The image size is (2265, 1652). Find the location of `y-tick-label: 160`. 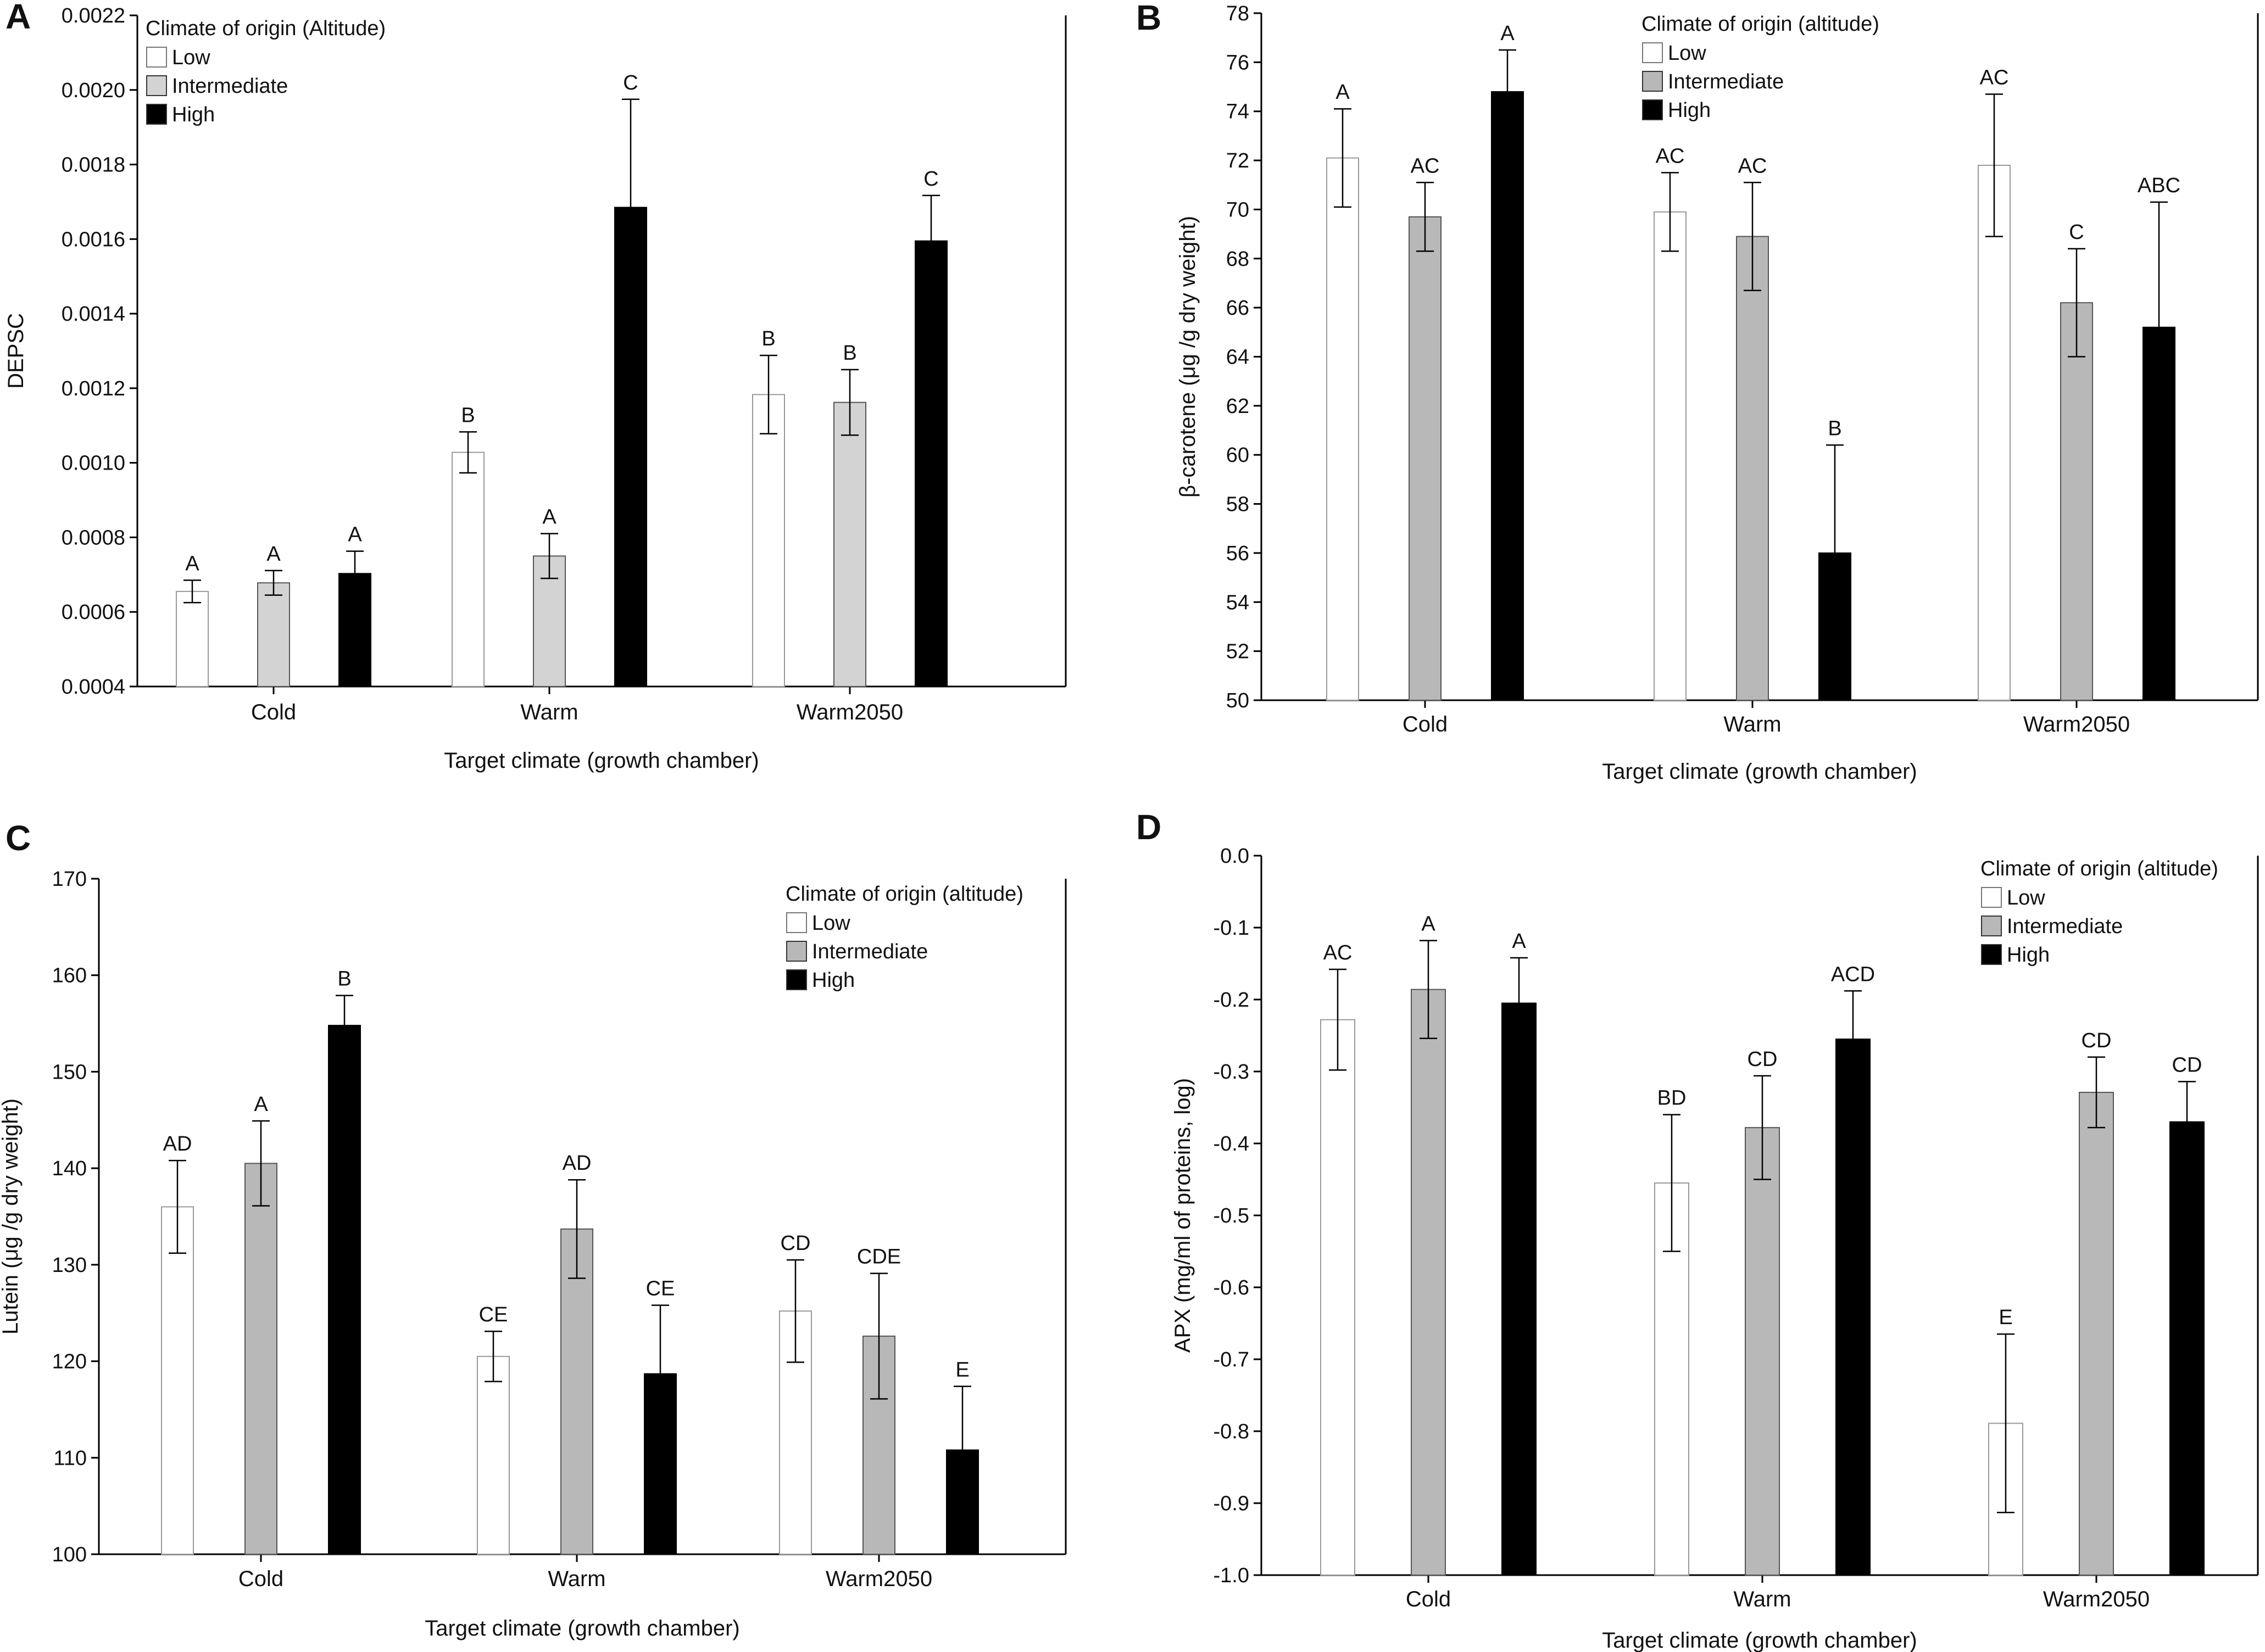

y-tick-label: 160 is located at coordinates (69, 975).